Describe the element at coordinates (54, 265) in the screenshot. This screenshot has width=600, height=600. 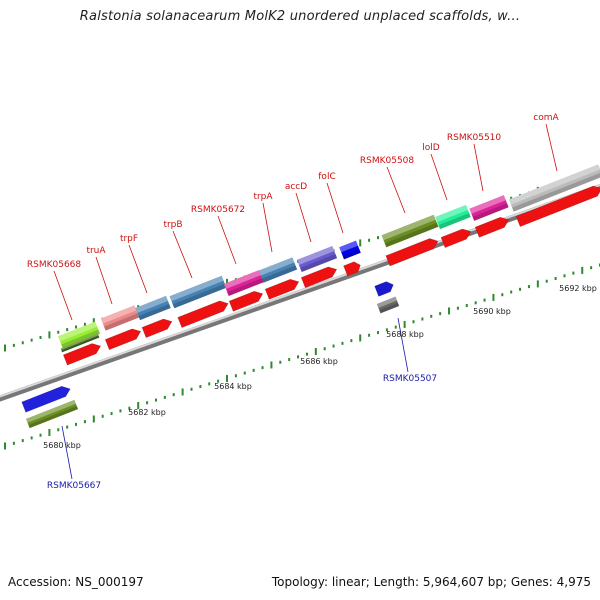
I see `label-RSMK05668: RSMK05668` at that location.